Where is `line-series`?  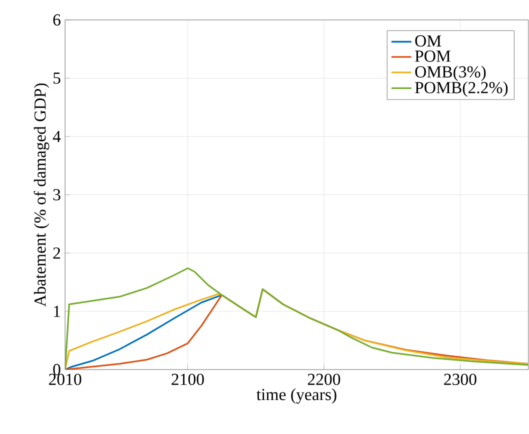 line-series is located at coordinates (144, 332).